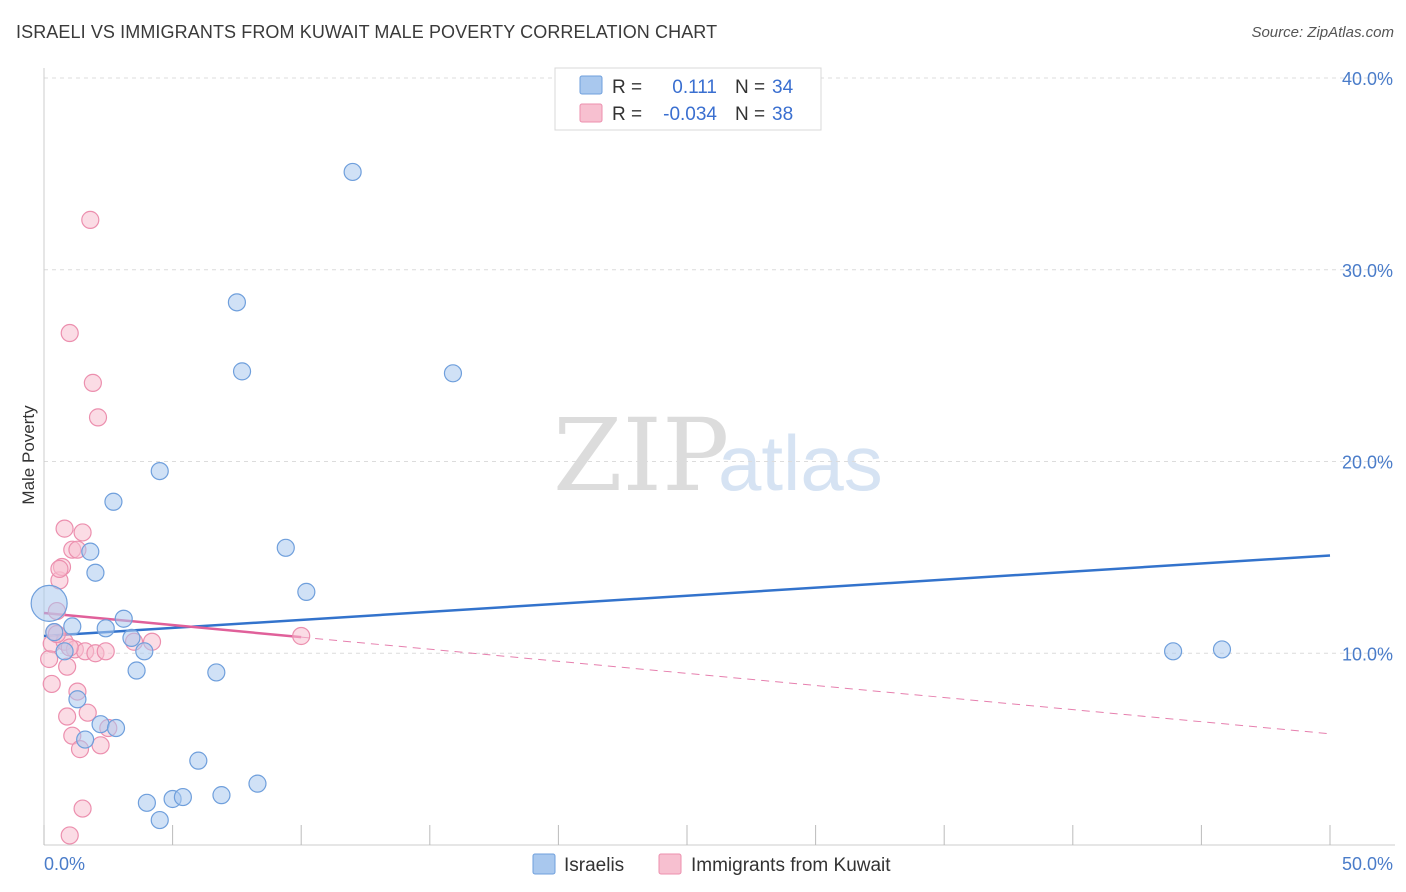 This screenshot has height=892, width=1406. I want to click on legend-n-value-kuwait: 38, so click(782, 114).